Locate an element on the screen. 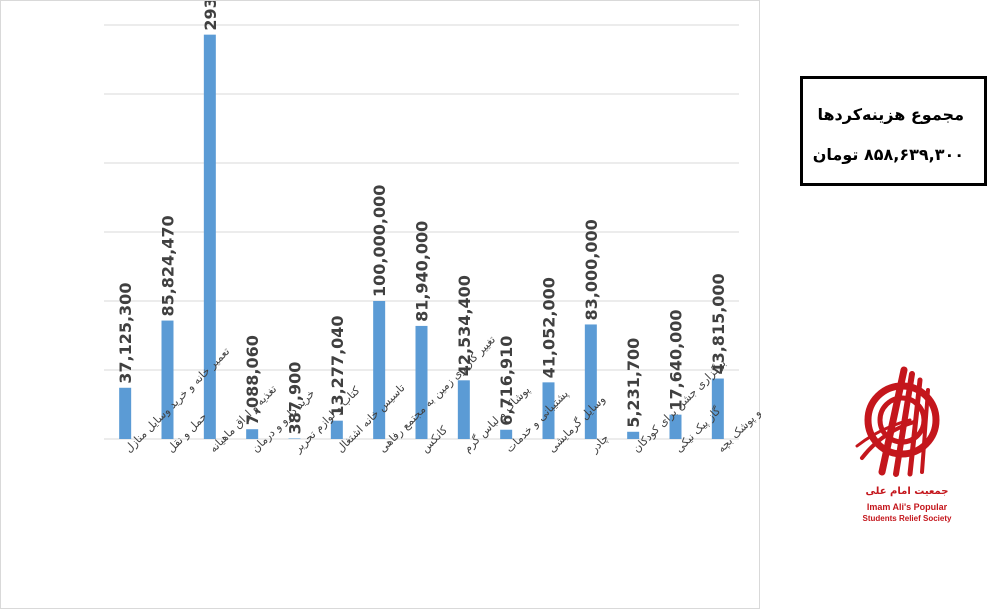  value-label: 83,000,000 is located at coordinates (591, 269).